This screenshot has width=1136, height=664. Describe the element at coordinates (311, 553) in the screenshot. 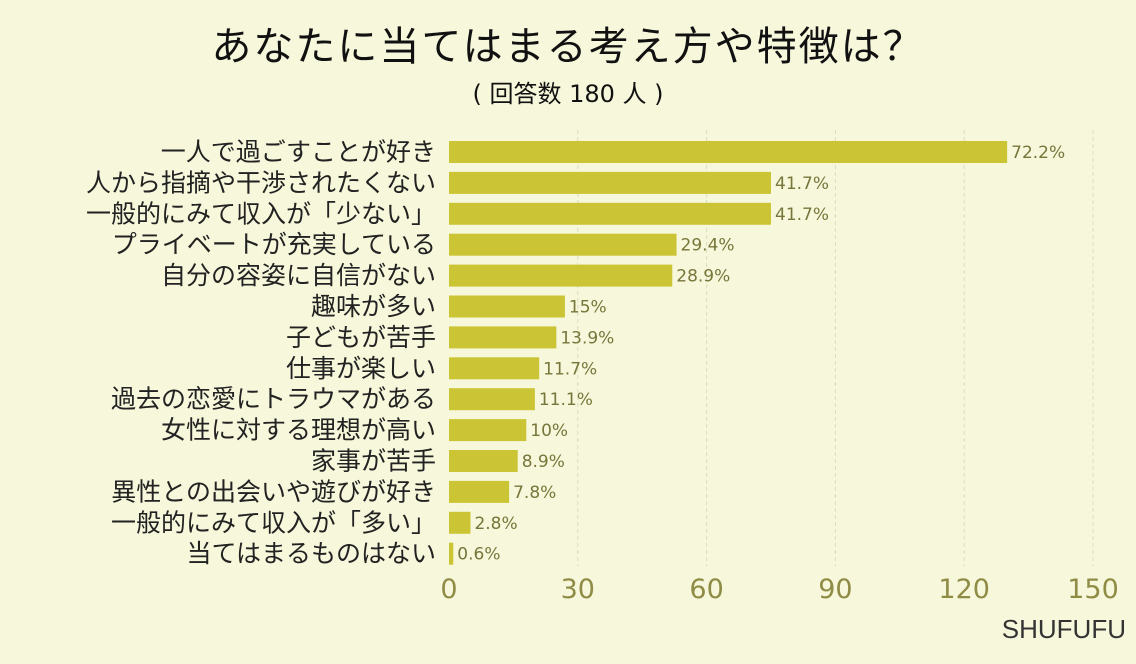

I see `category-label: 当てはまるものはない` at that location.